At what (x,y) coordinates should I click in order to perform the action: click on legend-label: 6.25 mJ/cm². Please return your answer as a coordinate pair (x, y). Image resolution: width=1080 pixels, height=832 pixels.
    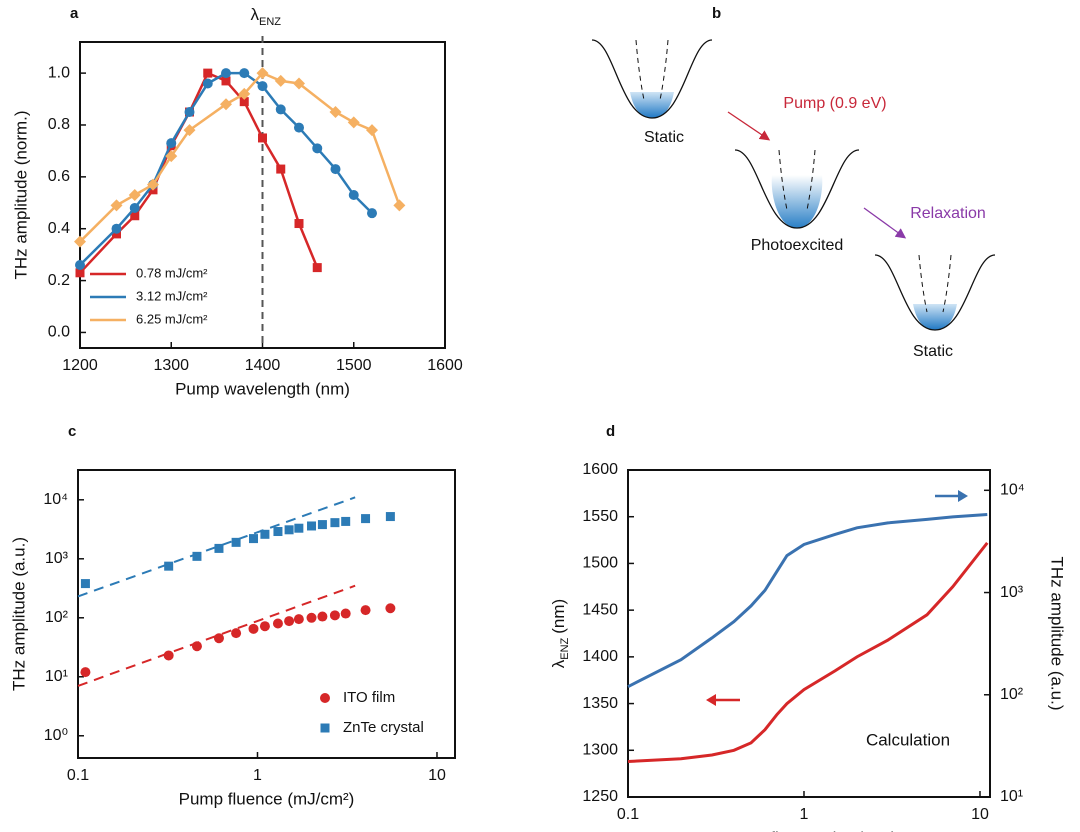
    Looking at the image, I should click on (172, 318).